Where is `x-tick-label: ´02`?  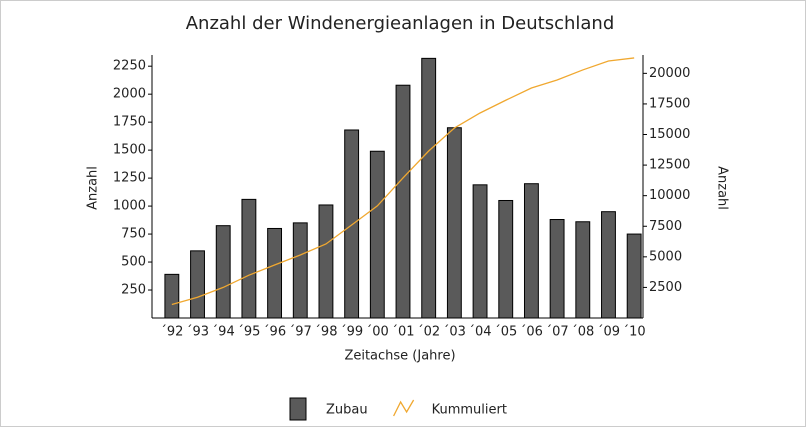 x-tick-label: ´02 is located at coordinates (428, 332).